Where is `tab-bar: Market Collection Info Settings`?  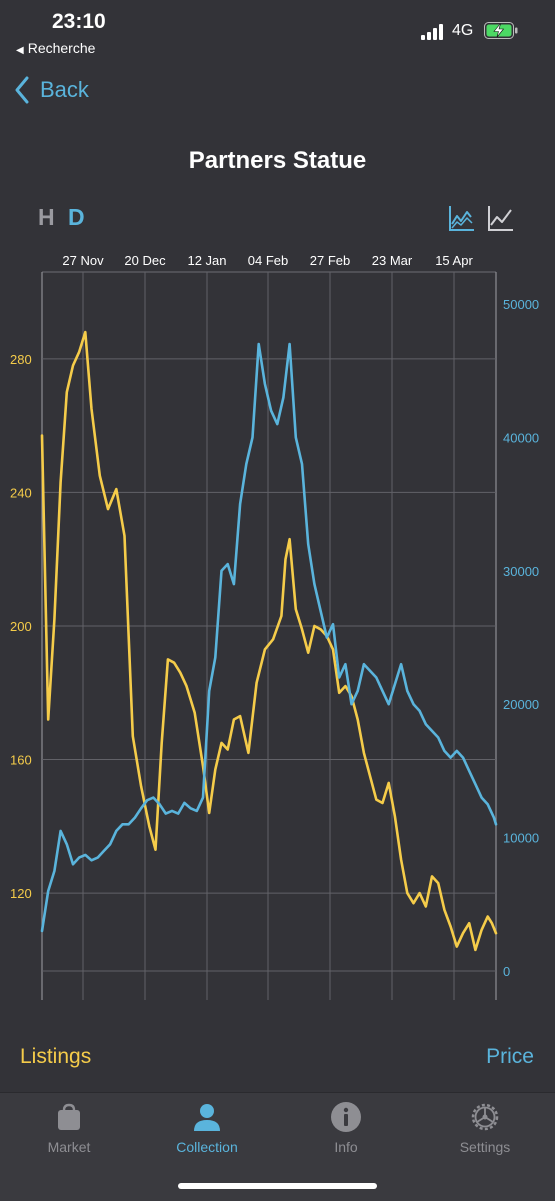
tab-bar: Market Collection Info Settings is located at coordinates (277, 1146).